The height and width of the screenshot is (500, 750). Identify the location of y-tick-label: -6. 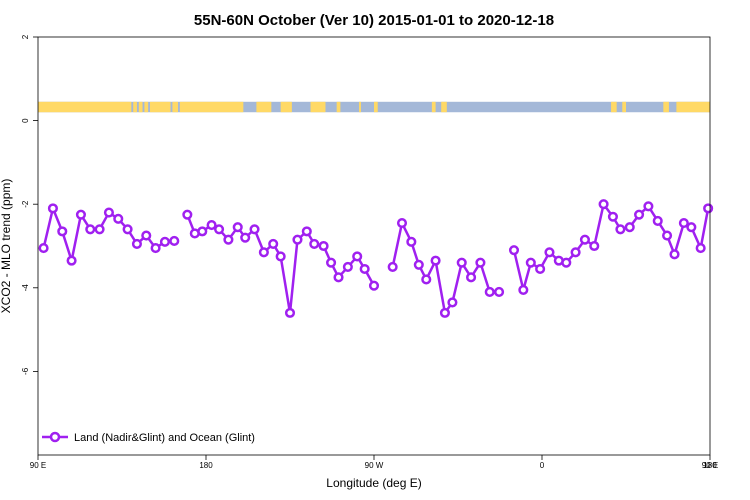
(25, 371).